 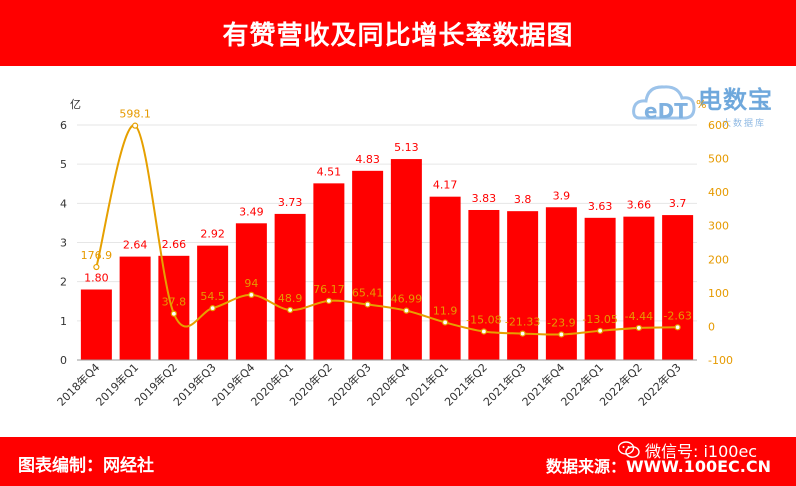 What do you see at coordinates (329, 171) in the screenshot?
I see `bar-value-label: 4.51` at bounding box center [329, 171].